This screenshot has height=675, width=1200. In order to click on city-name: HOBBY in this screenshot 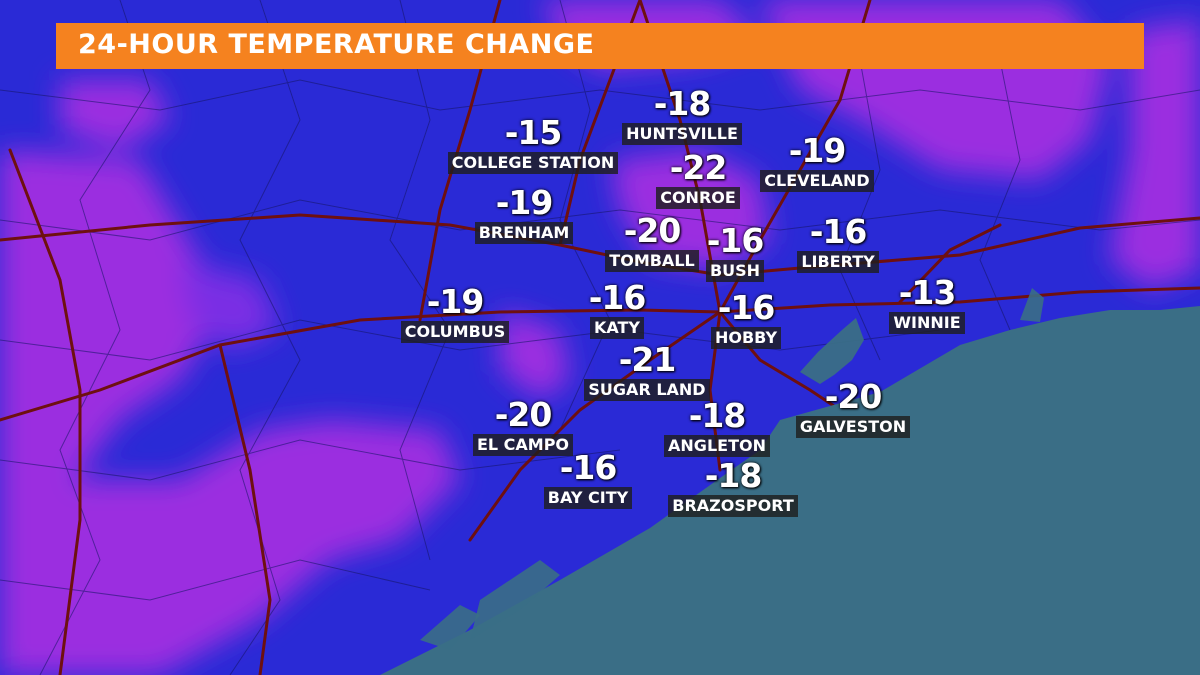, I will do `click(746, 338)`.